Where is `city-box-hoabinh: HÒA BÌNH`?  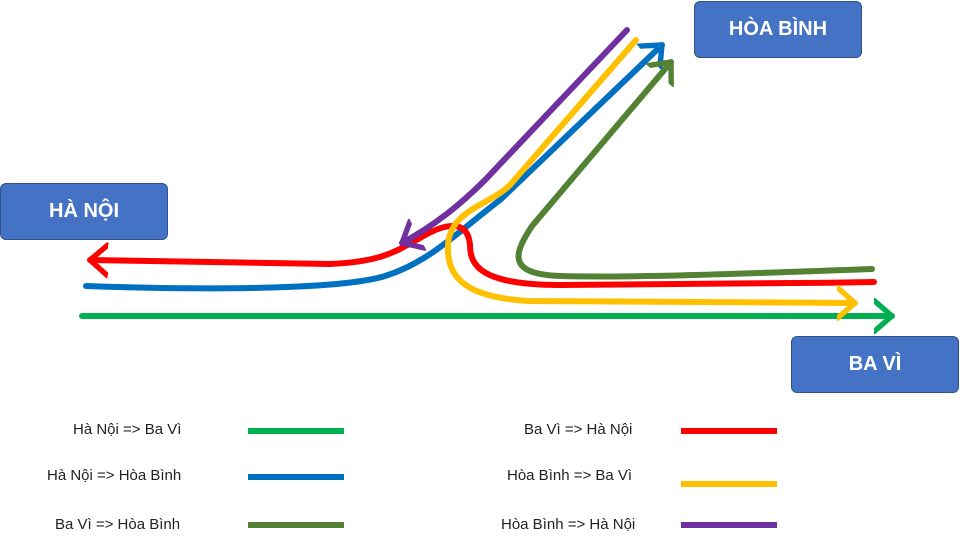 city-box-hoabinh: HÒA BÌNH is located at coordinates (778, 29).